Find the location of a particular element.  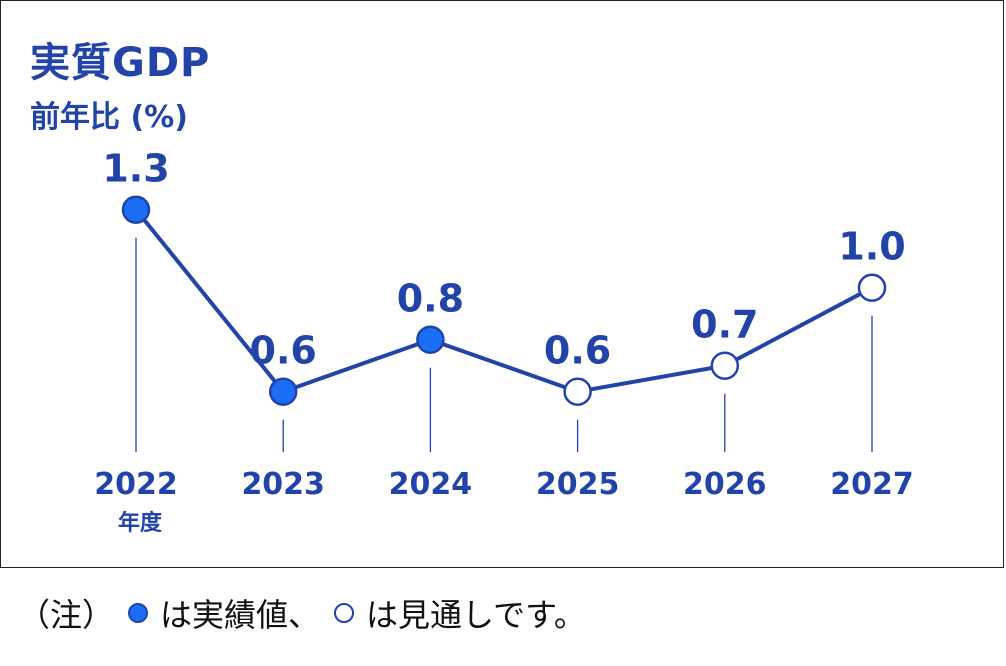

value-label: 0.7 is located at coordinates (724, 325).